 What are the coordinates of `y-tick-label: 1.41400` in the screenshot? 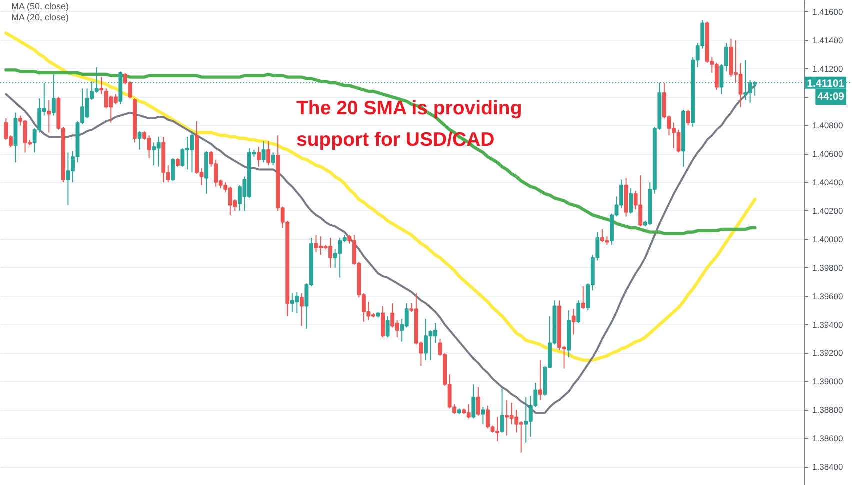 It's located at (828, 40).